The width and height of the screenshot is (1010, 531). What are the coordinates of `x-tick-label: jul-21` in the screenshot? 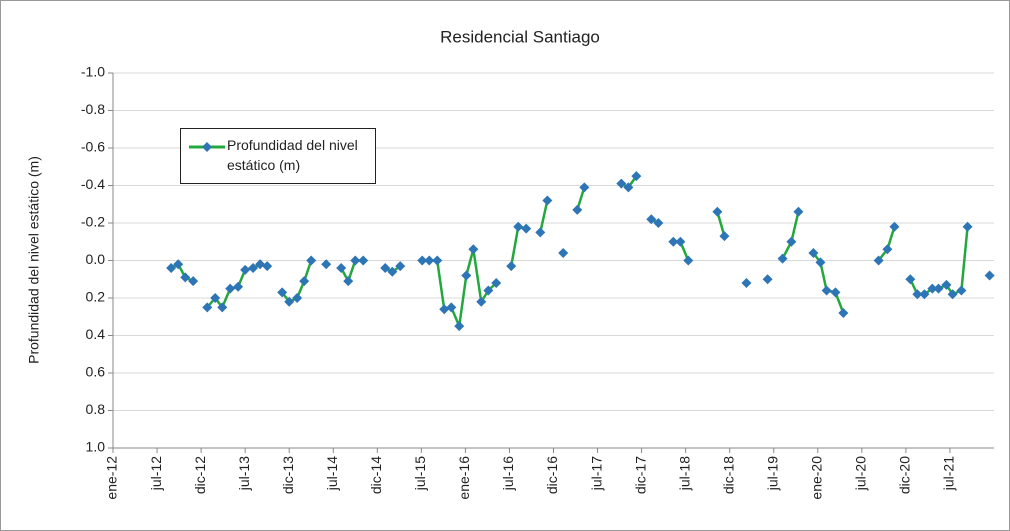 It's located at (949, 473).